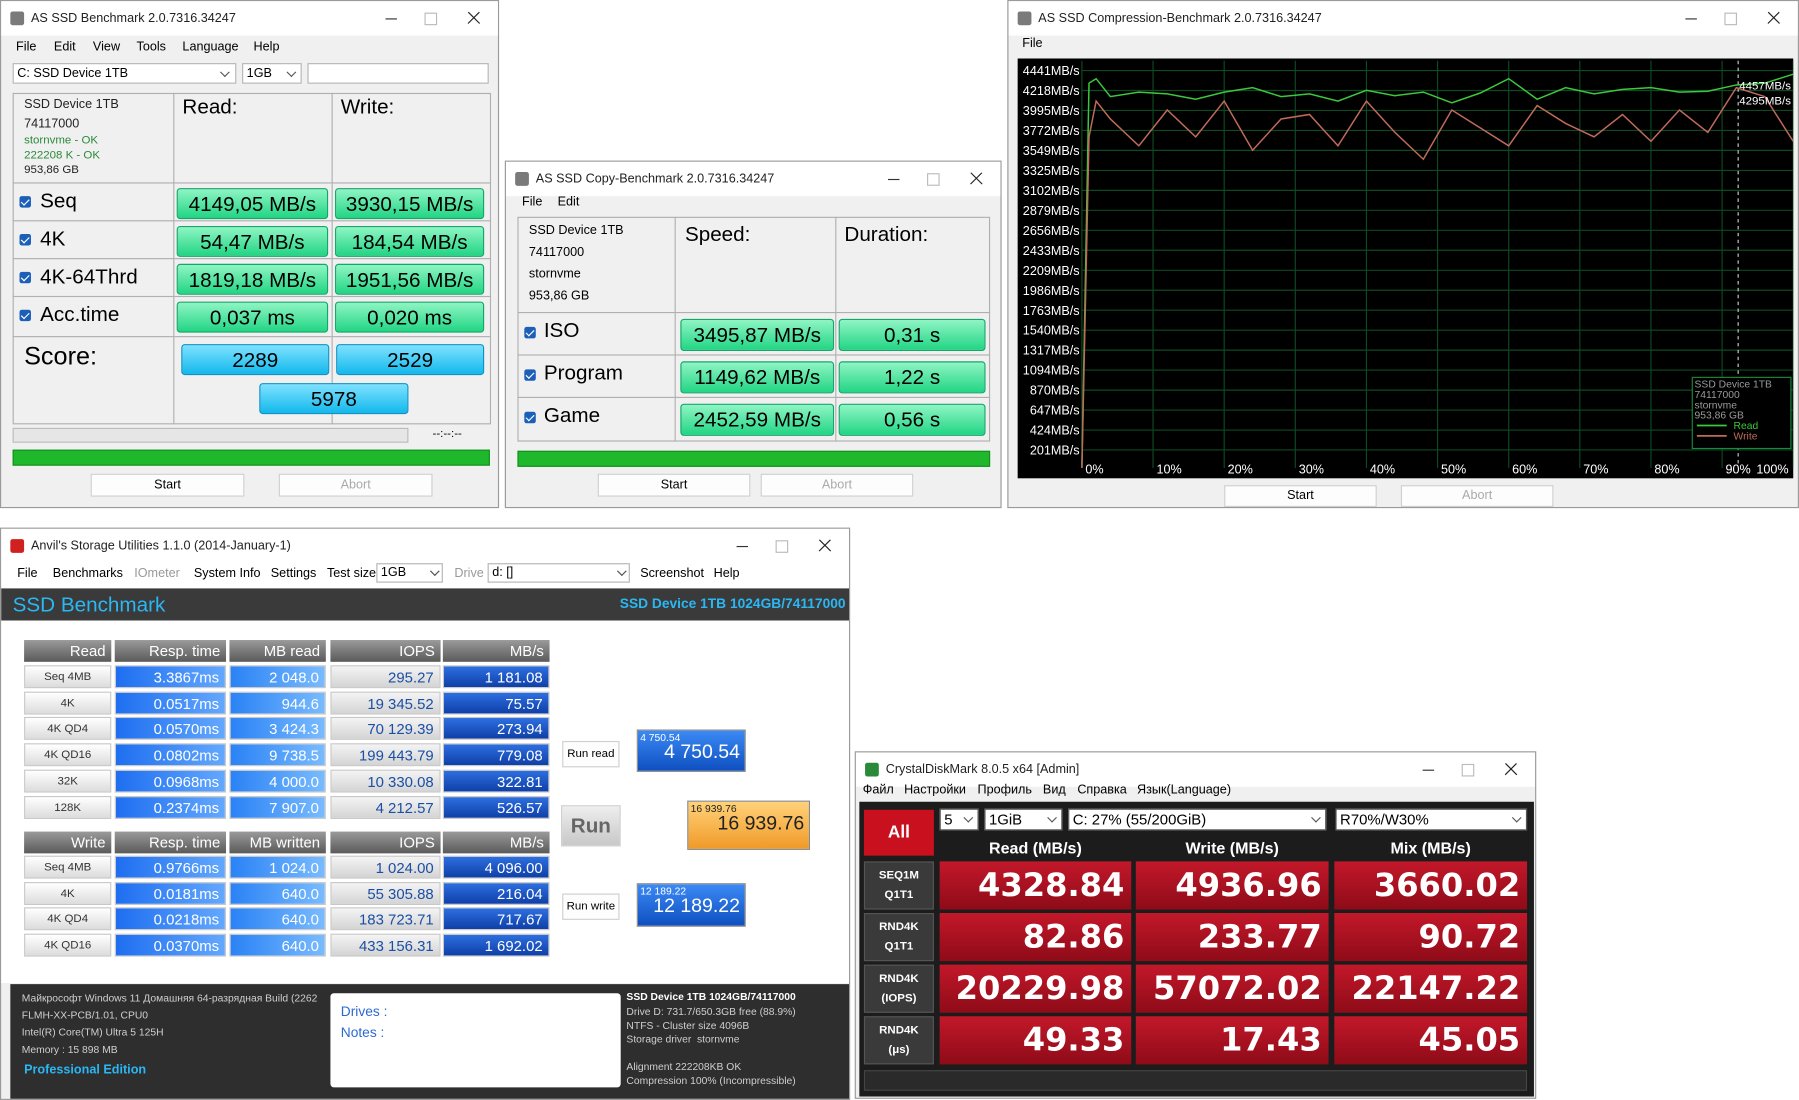 The width and height of the screenshot is (1799, 1100). I want to click on test-size-select: 1GB, so click(409, 573).